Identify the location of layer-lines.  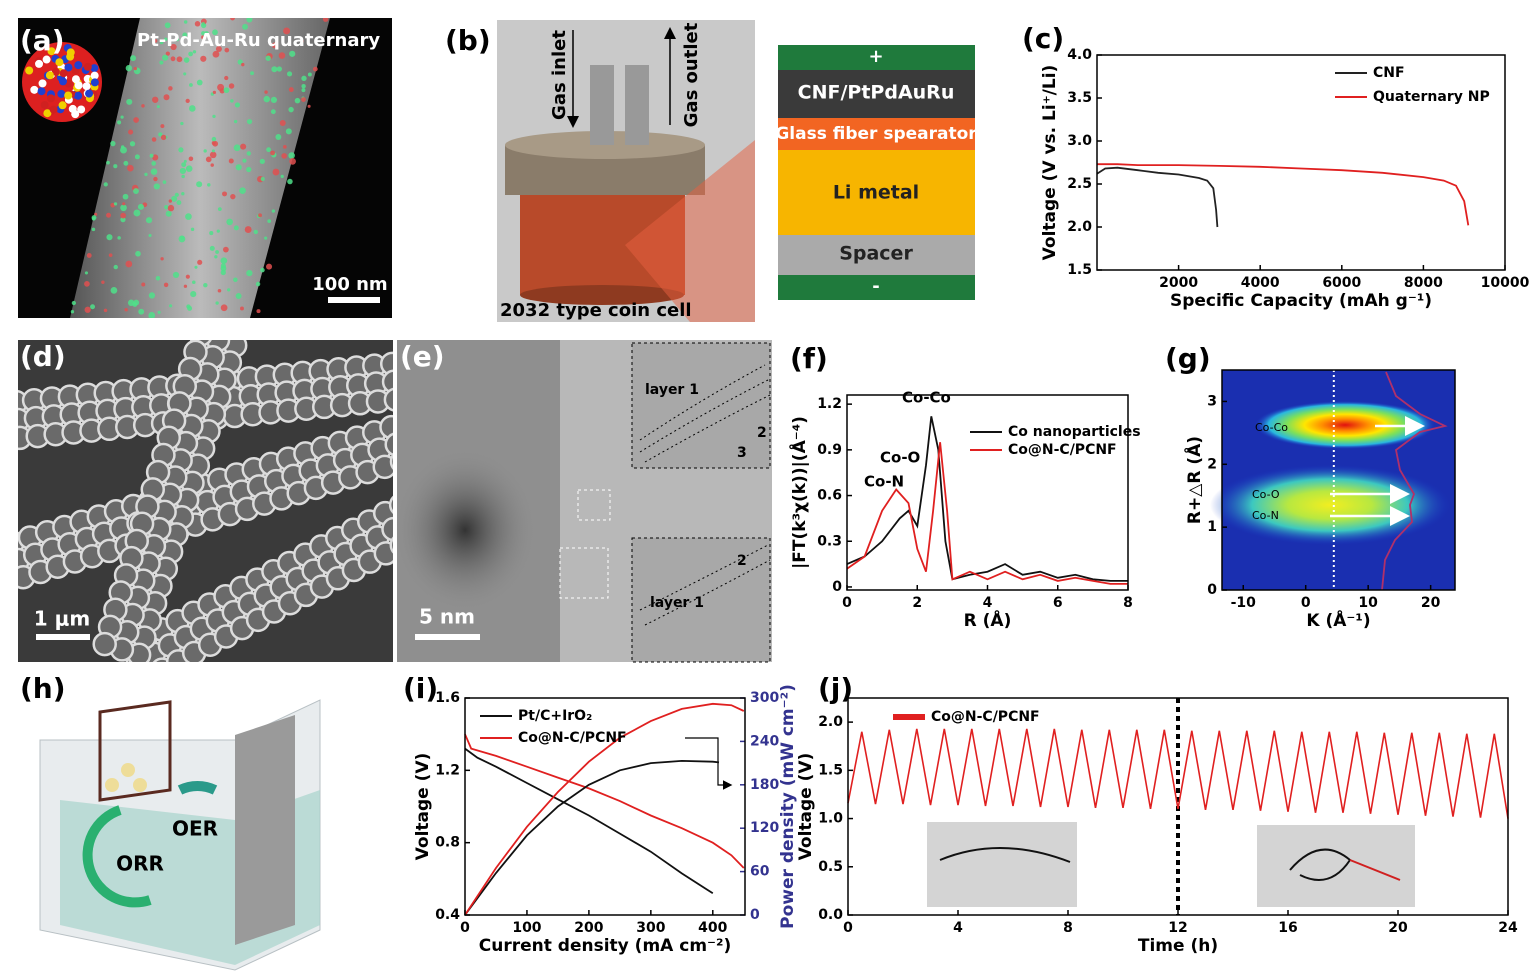
(705, 413).